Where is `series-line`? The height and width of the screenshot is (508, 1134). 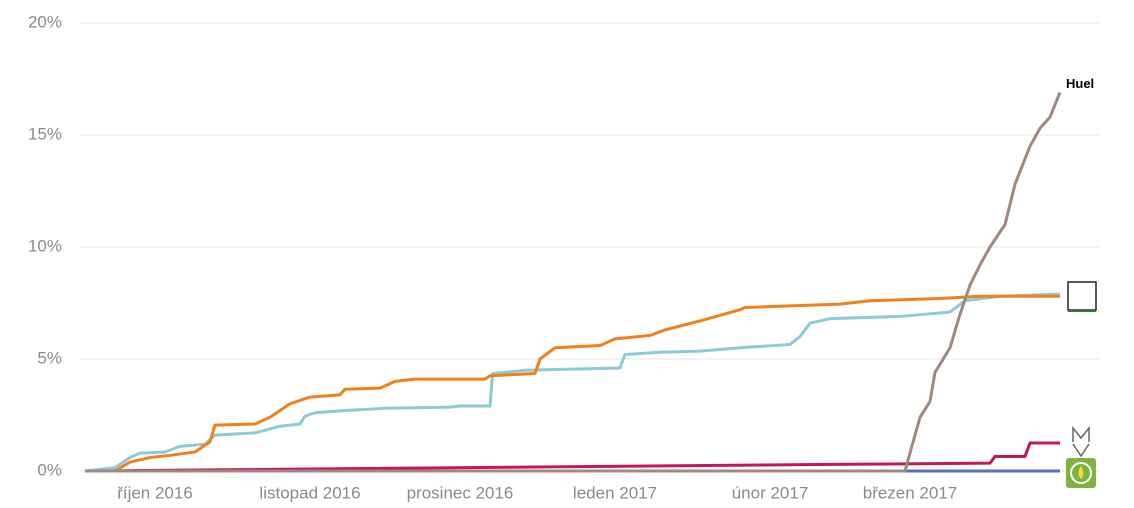
series-line is located at coordinates (572, 457).